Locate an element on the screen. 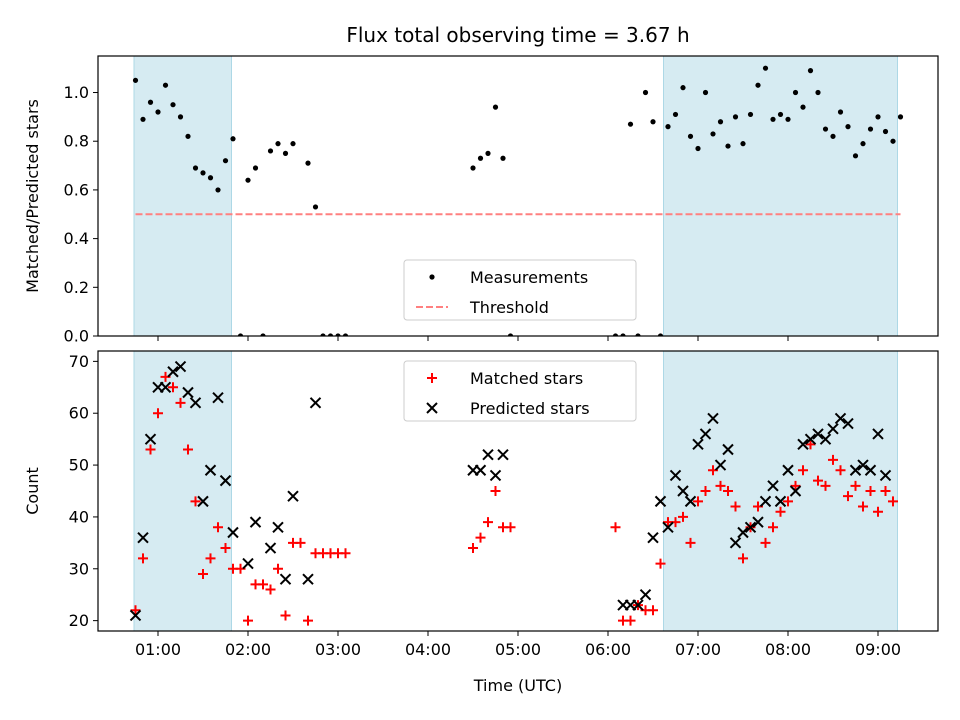 This screenshot has height=720, width=960. y-tick-label: 60 is located at coordinates (79, 413).